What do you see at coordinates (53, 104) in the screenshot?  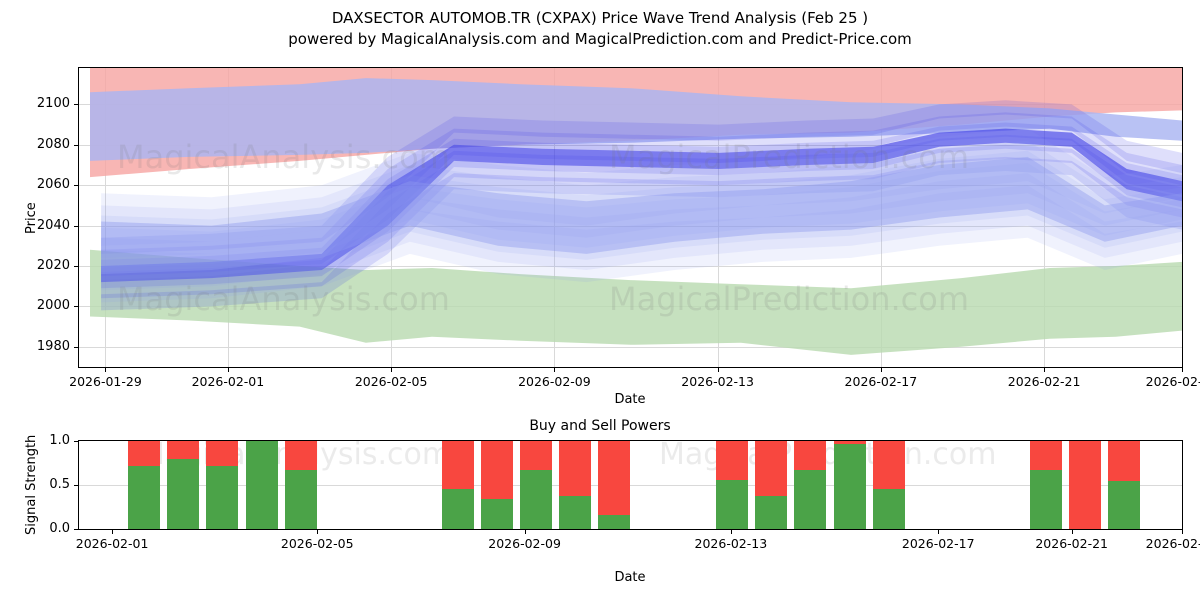 I see `price-y-tick-label: 2100` at bounding box center [53, 104].